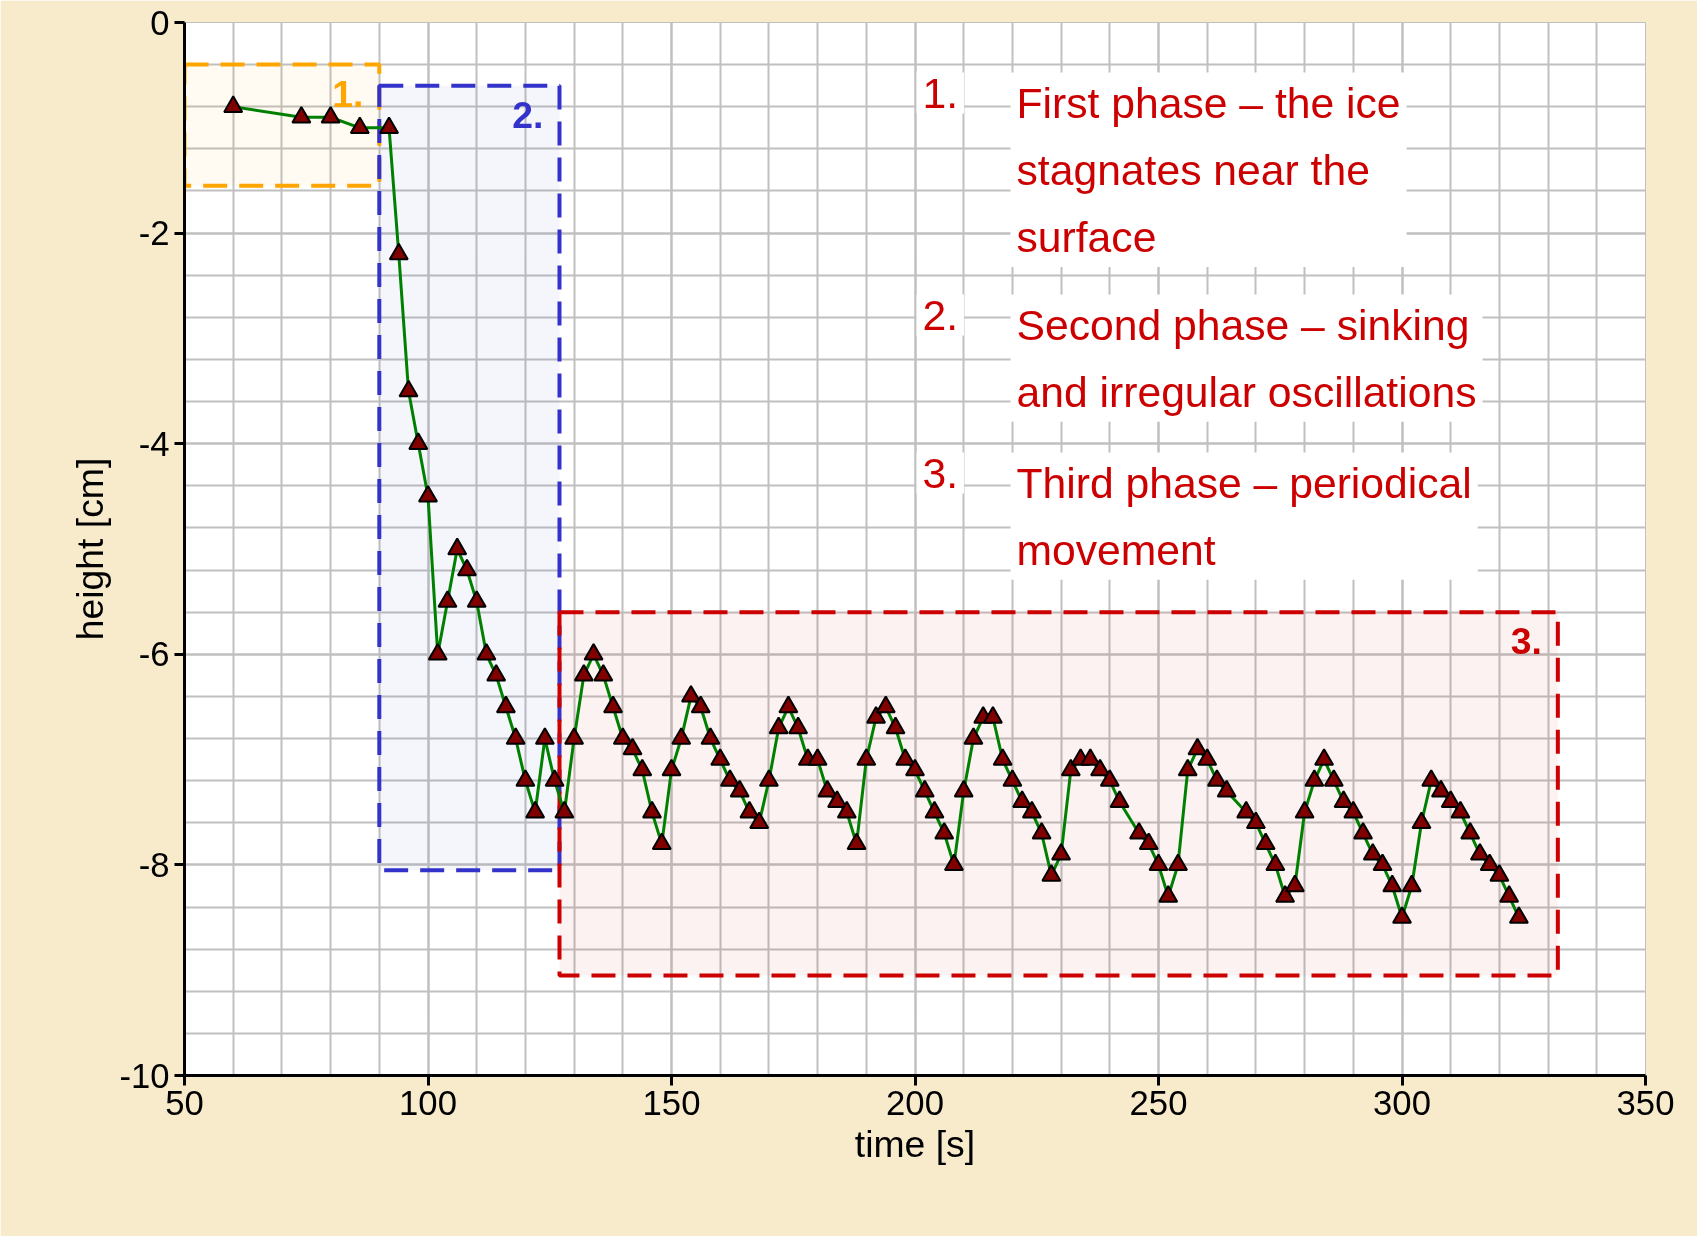 The width and height of the screenshot is (1697, 1236). I want to click on x-tick-label: 250, so click(1158, 1102).